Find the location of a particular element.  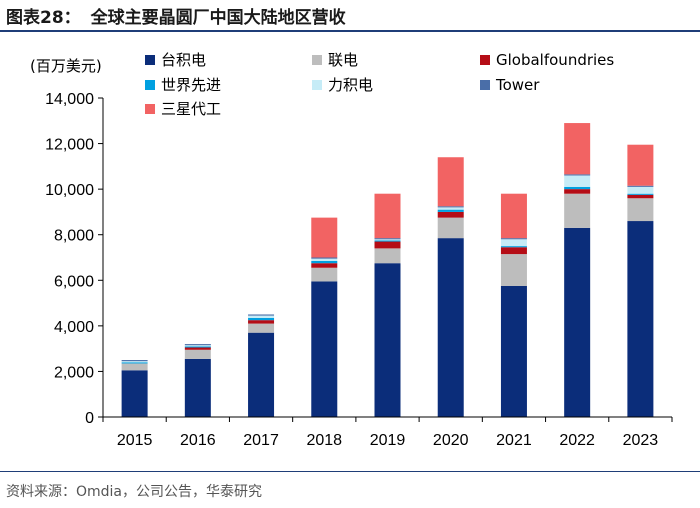

bar-stack-2020 is located at coordinates (450, 287).